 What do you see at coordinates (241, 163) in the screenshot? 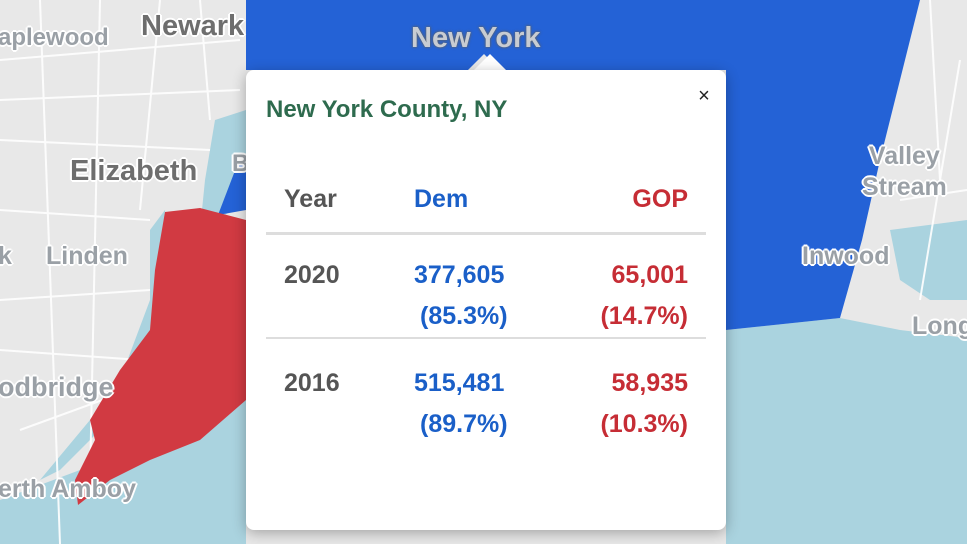
I see `place-label-b-fragment: B` at bounding box center [241, 163].